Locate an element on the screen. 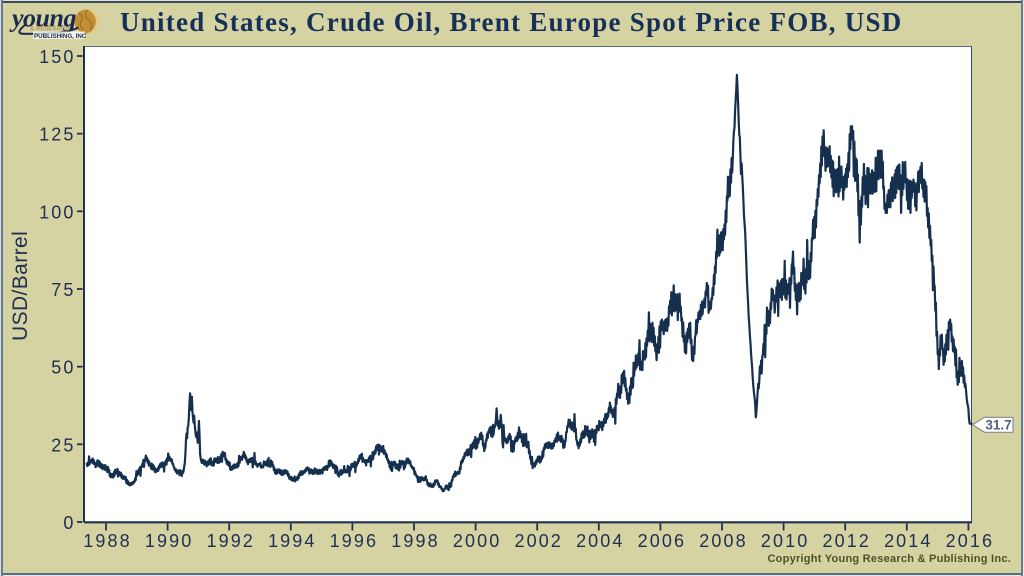 This screenshot has width=1024, height=576. svg-text: 1994 is located at coordinates (292, 541).